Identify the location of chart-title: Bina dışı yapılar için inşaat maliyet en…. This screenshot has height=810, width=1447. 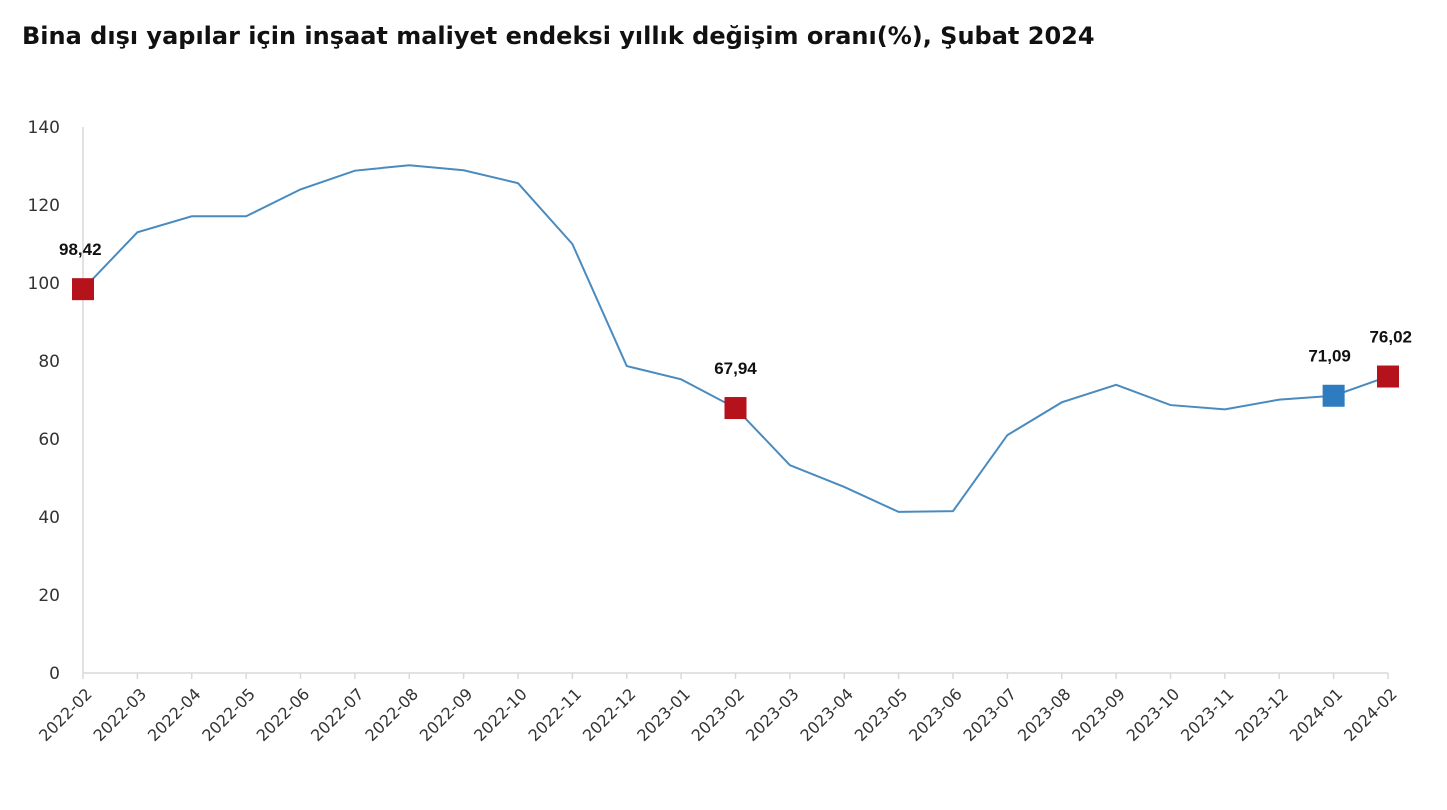
(558, 36).